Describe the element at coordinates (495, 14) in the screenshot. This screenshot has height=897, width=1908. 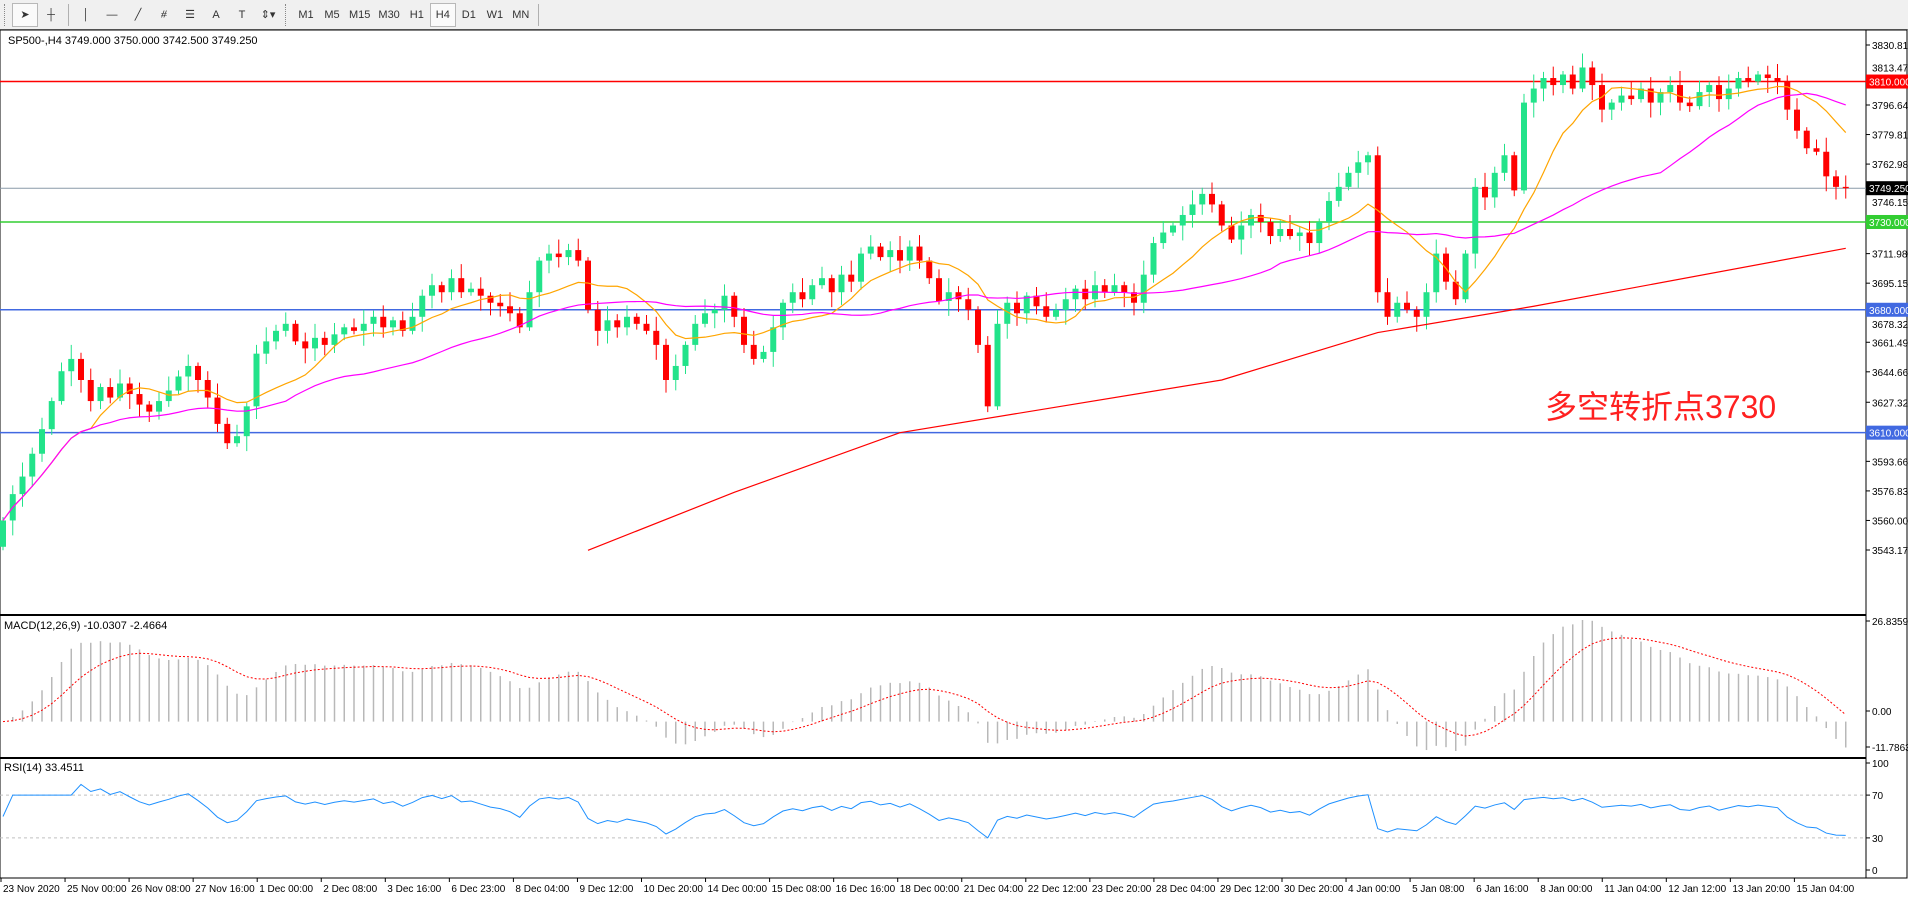
I see `timeframe-w1: W1` at that location.